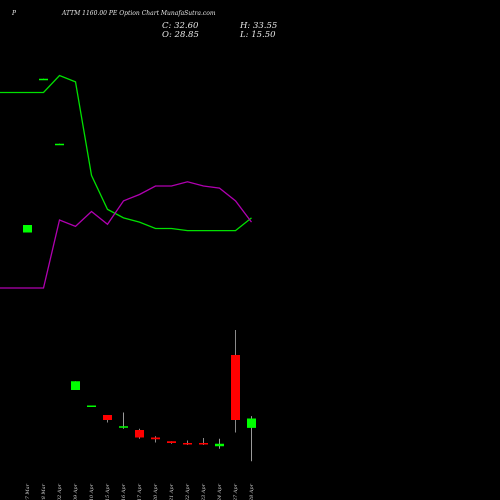 The height and width of the screenshot is (500, 500). I want to click on x-axis-date-label: 16 Apr, so click(124, 491).